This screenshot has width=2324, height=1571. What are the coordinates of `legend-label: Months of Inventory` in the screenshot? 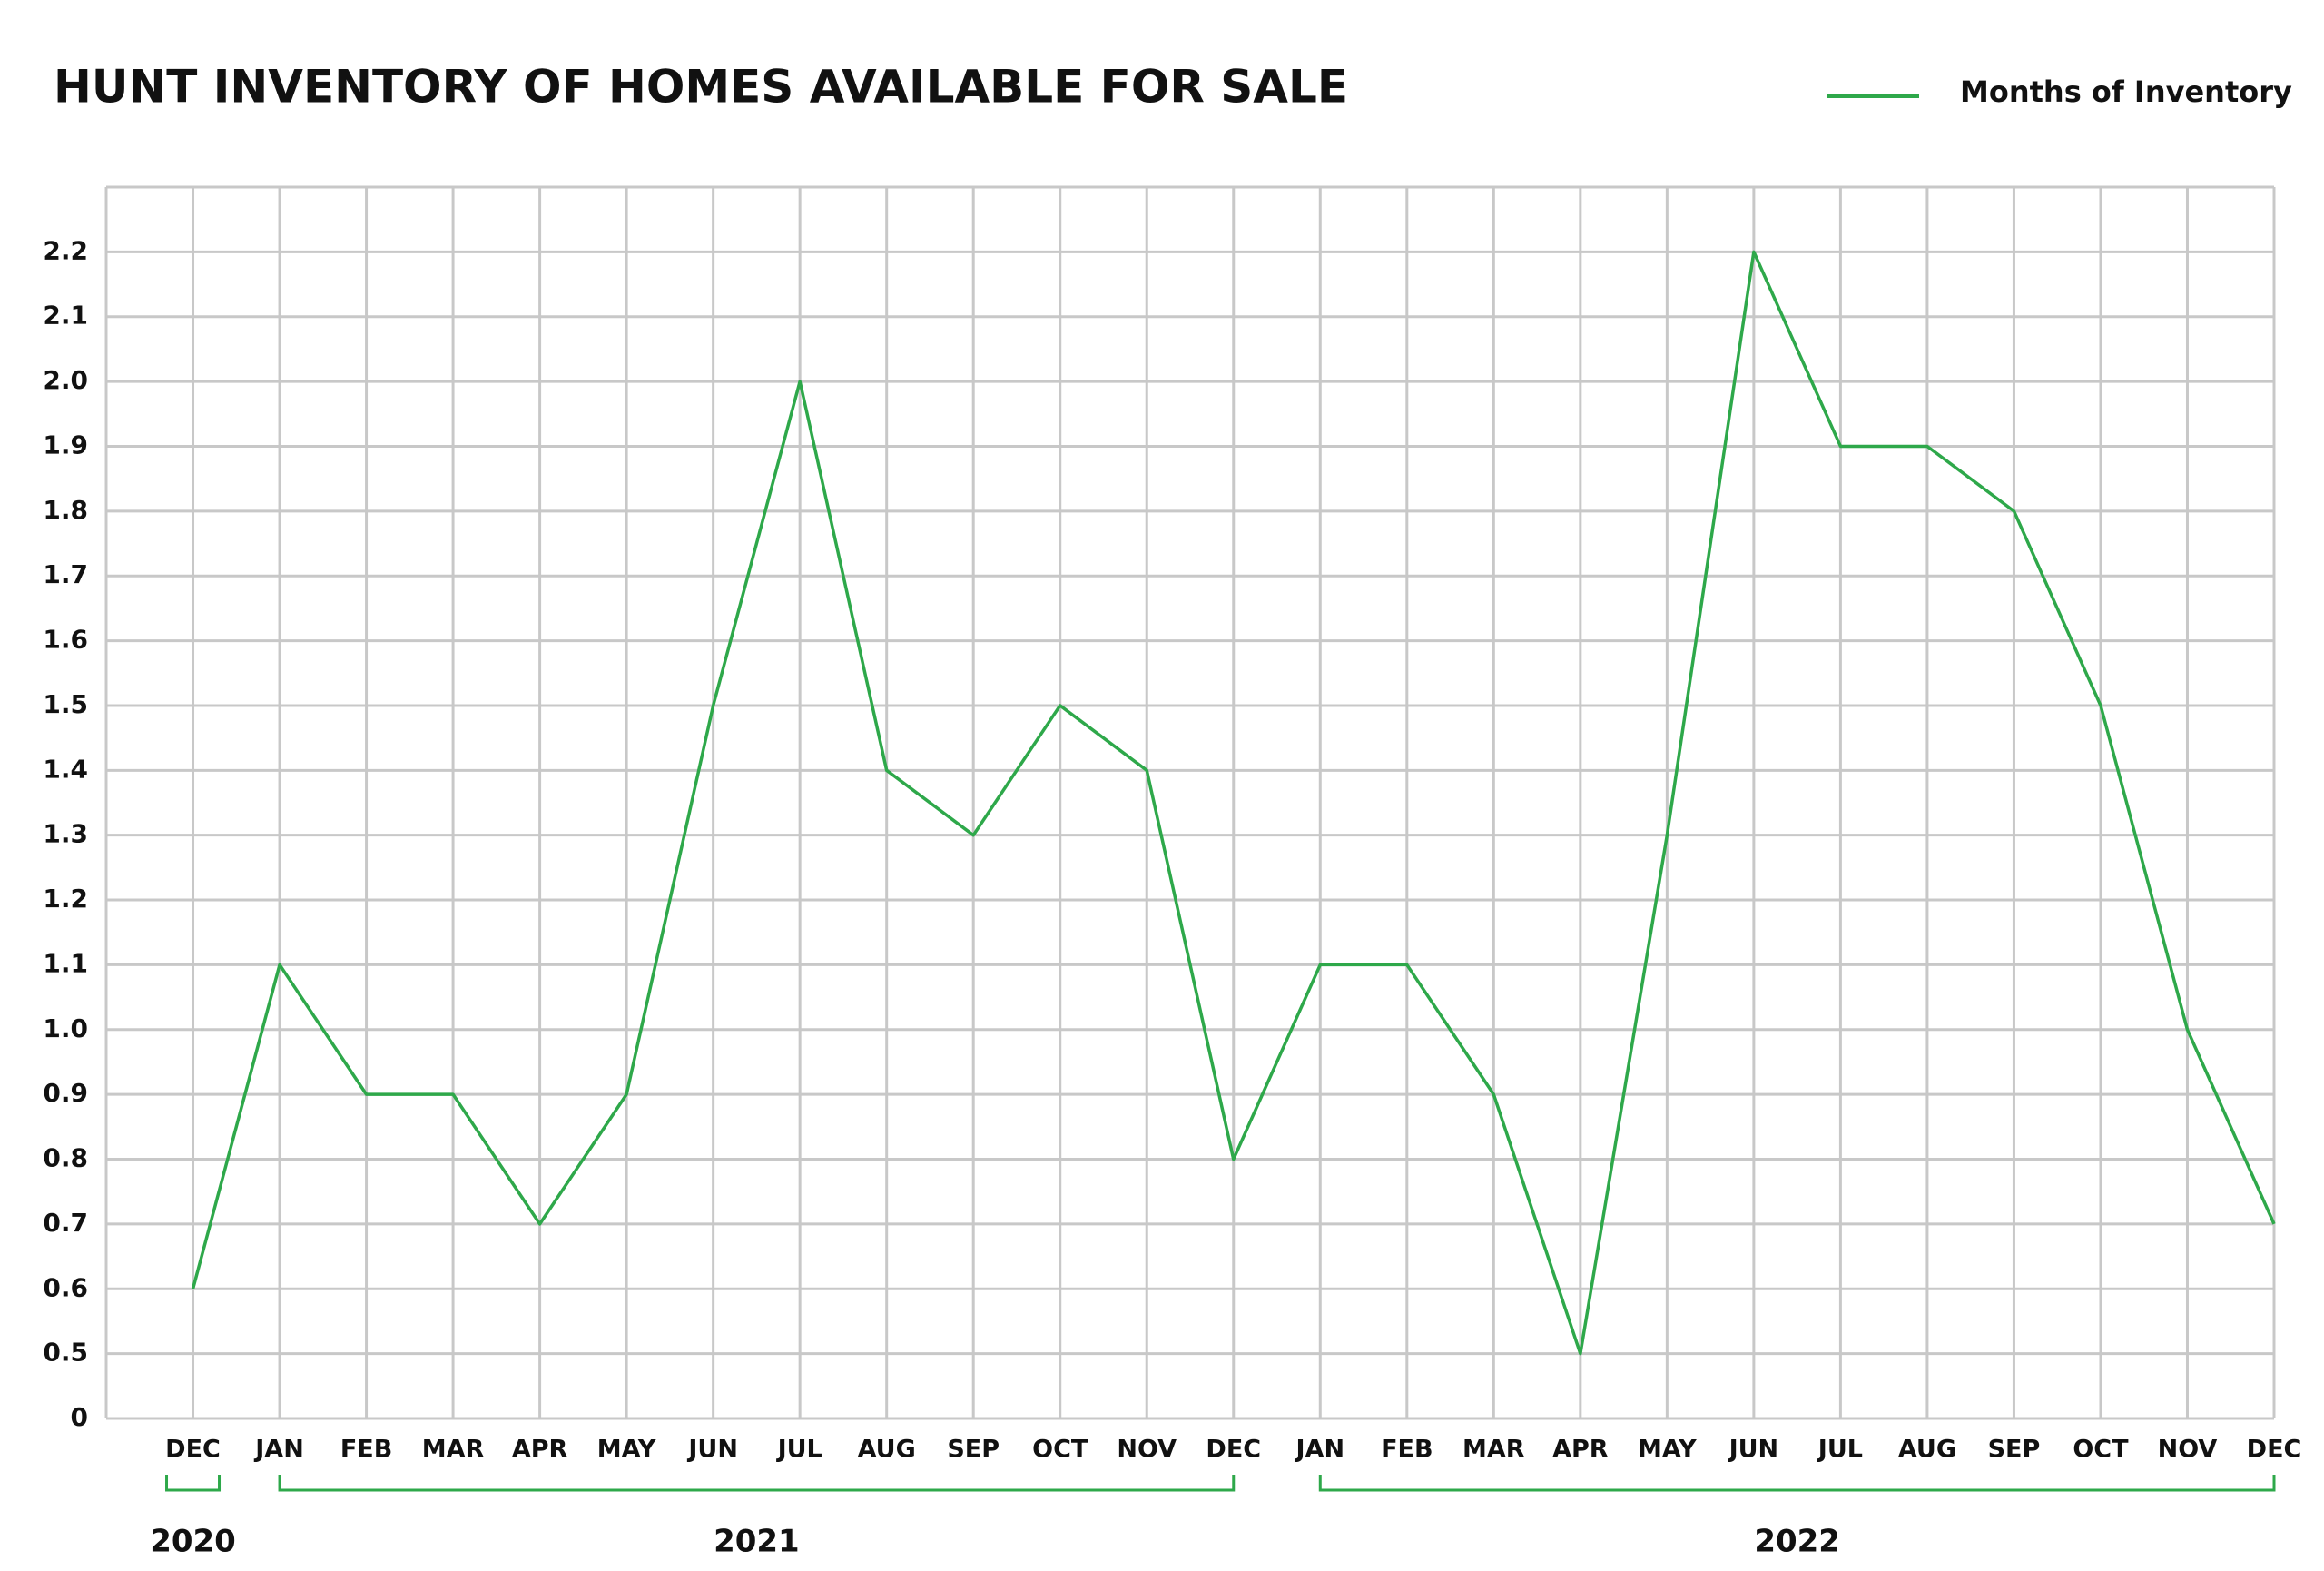 It's located at (2126, 91).